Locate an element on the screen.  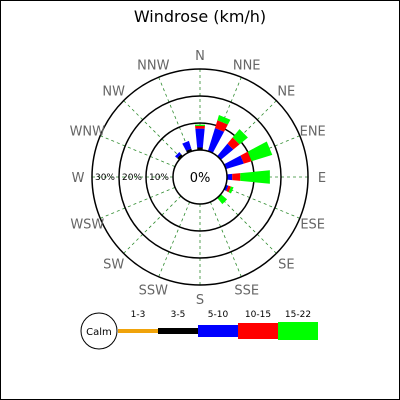
direction-label-sw: SW is located at coordinates (113, 264).